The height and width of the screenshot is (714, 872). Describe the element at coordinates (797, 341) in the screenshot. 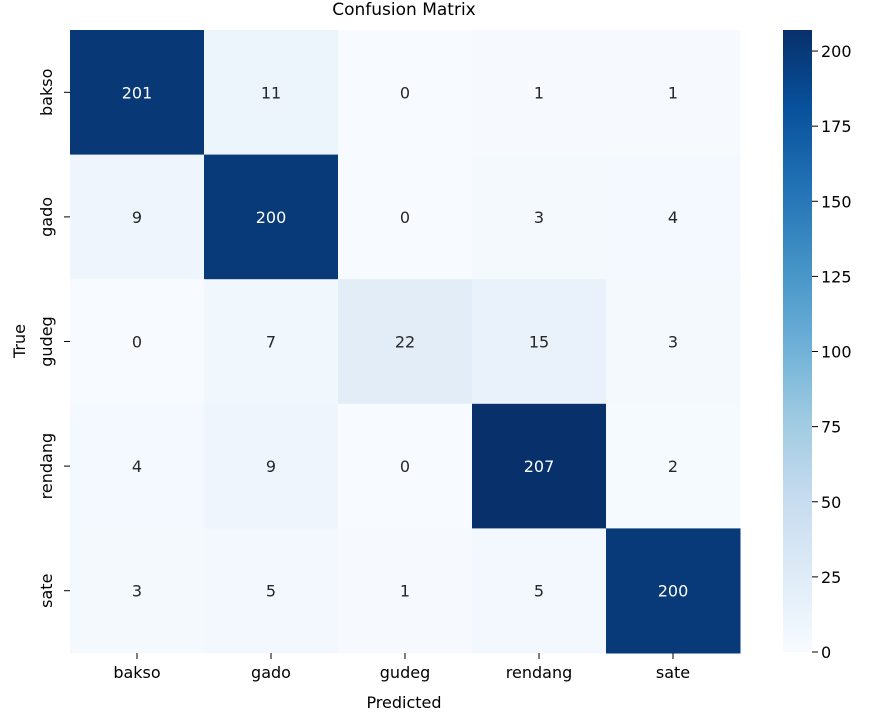

I see `colorbar` at that location.